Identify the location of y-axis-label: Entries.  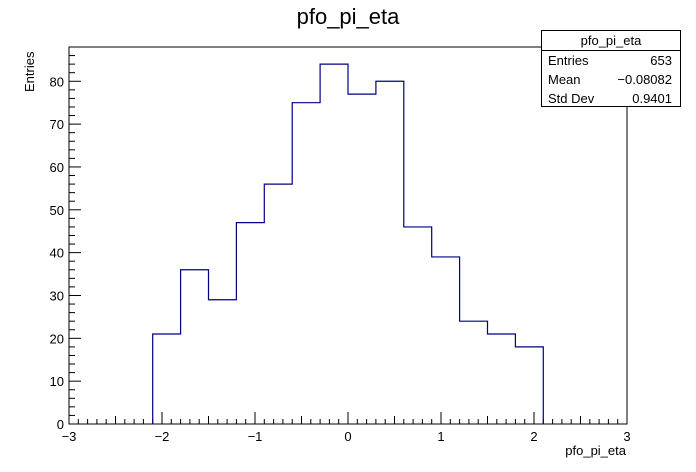
(29, 71).